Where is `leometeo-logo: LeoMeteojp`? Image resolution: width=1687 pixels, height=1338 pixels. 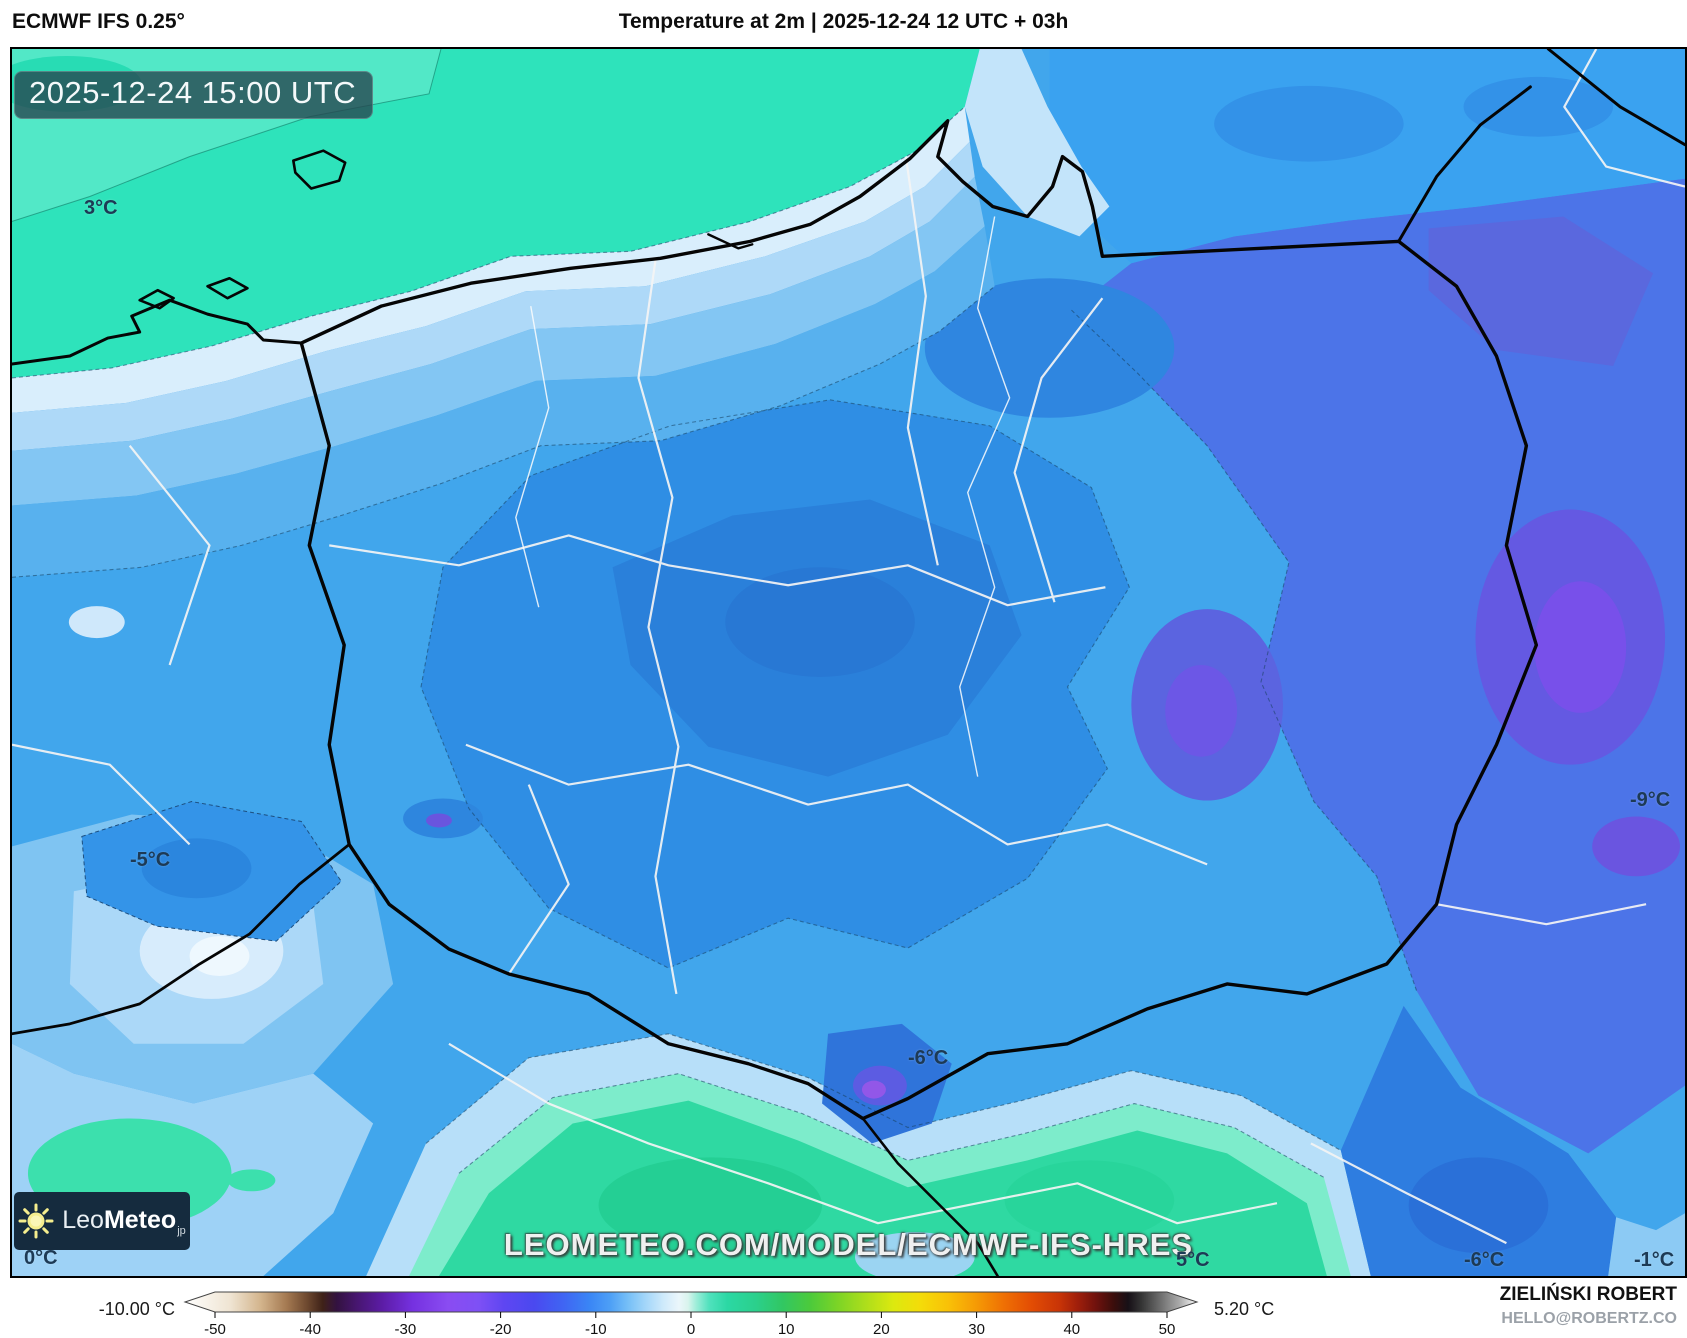 leometeo-logo: LeoMeteojp is located at coordinates (102, 1221).